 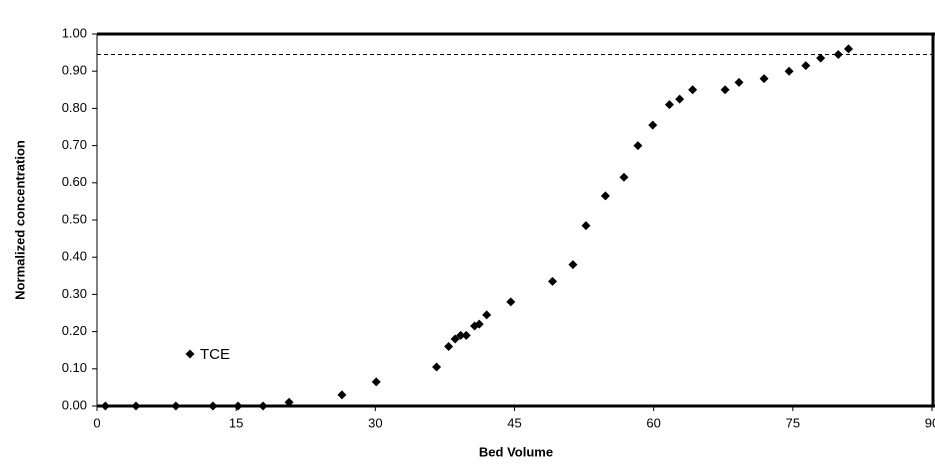 What do you see at coordinates (74, 107) in the screenshot?
I see `y-tick-label: 0.80` at bounding box center [74, 107].